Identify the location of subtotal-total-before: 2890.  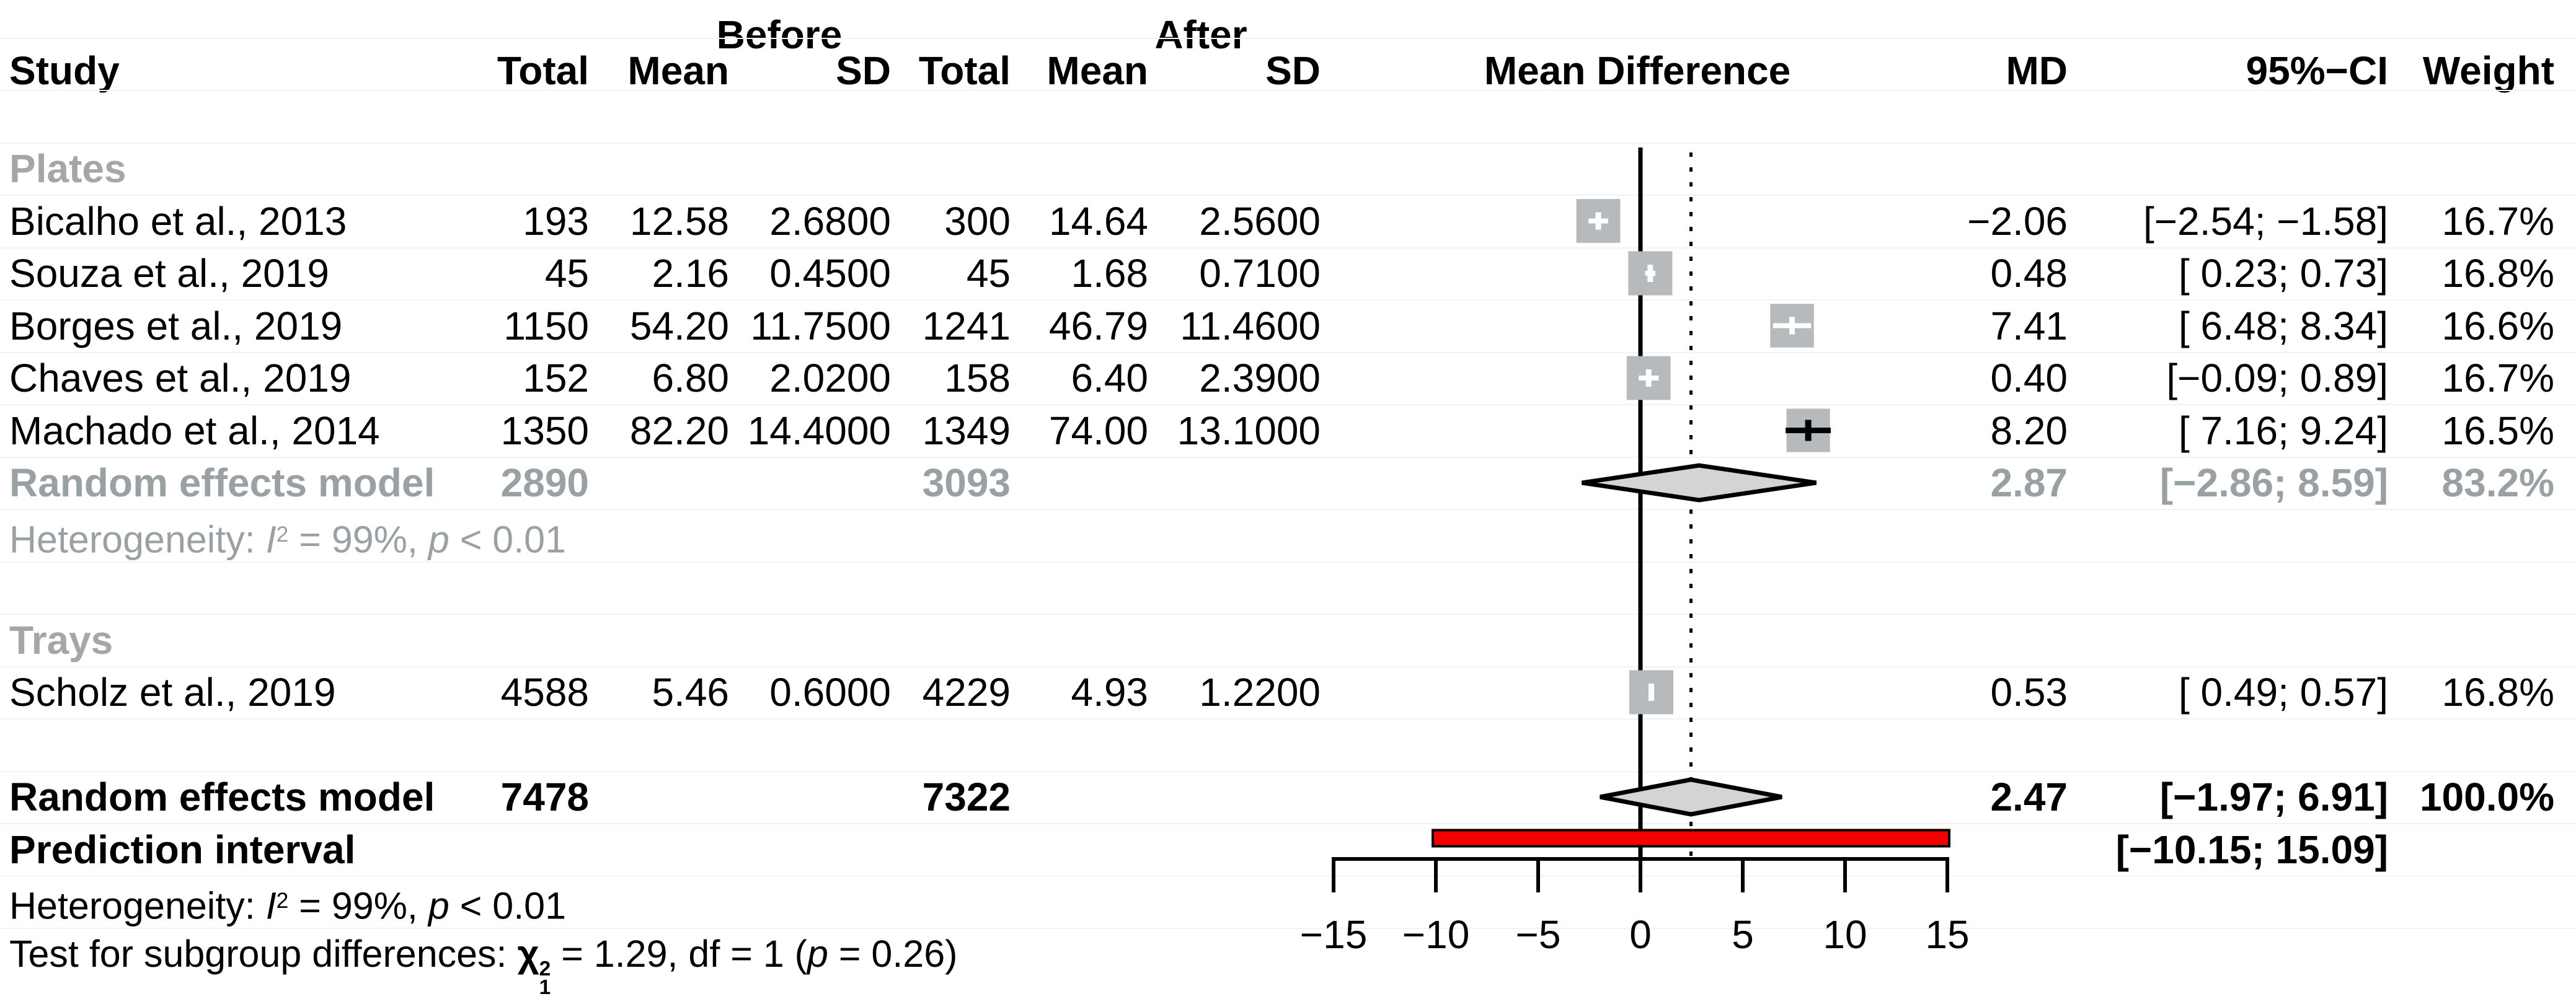
(545, 483).